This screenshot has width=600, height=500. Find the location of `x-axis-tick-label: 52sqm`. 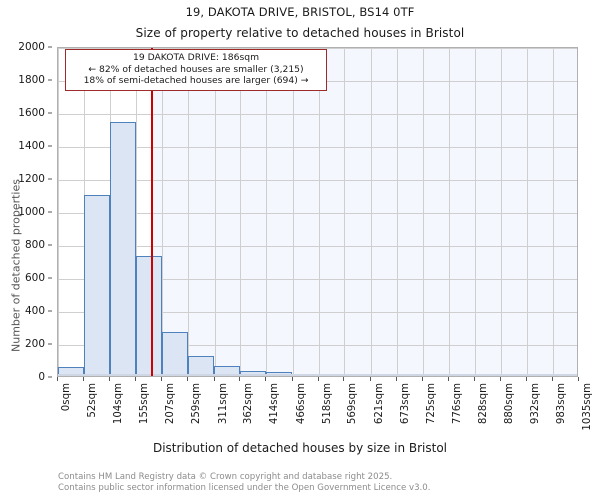

x-axis-tick-label: 52sqm is located at coordinates (93, 400).